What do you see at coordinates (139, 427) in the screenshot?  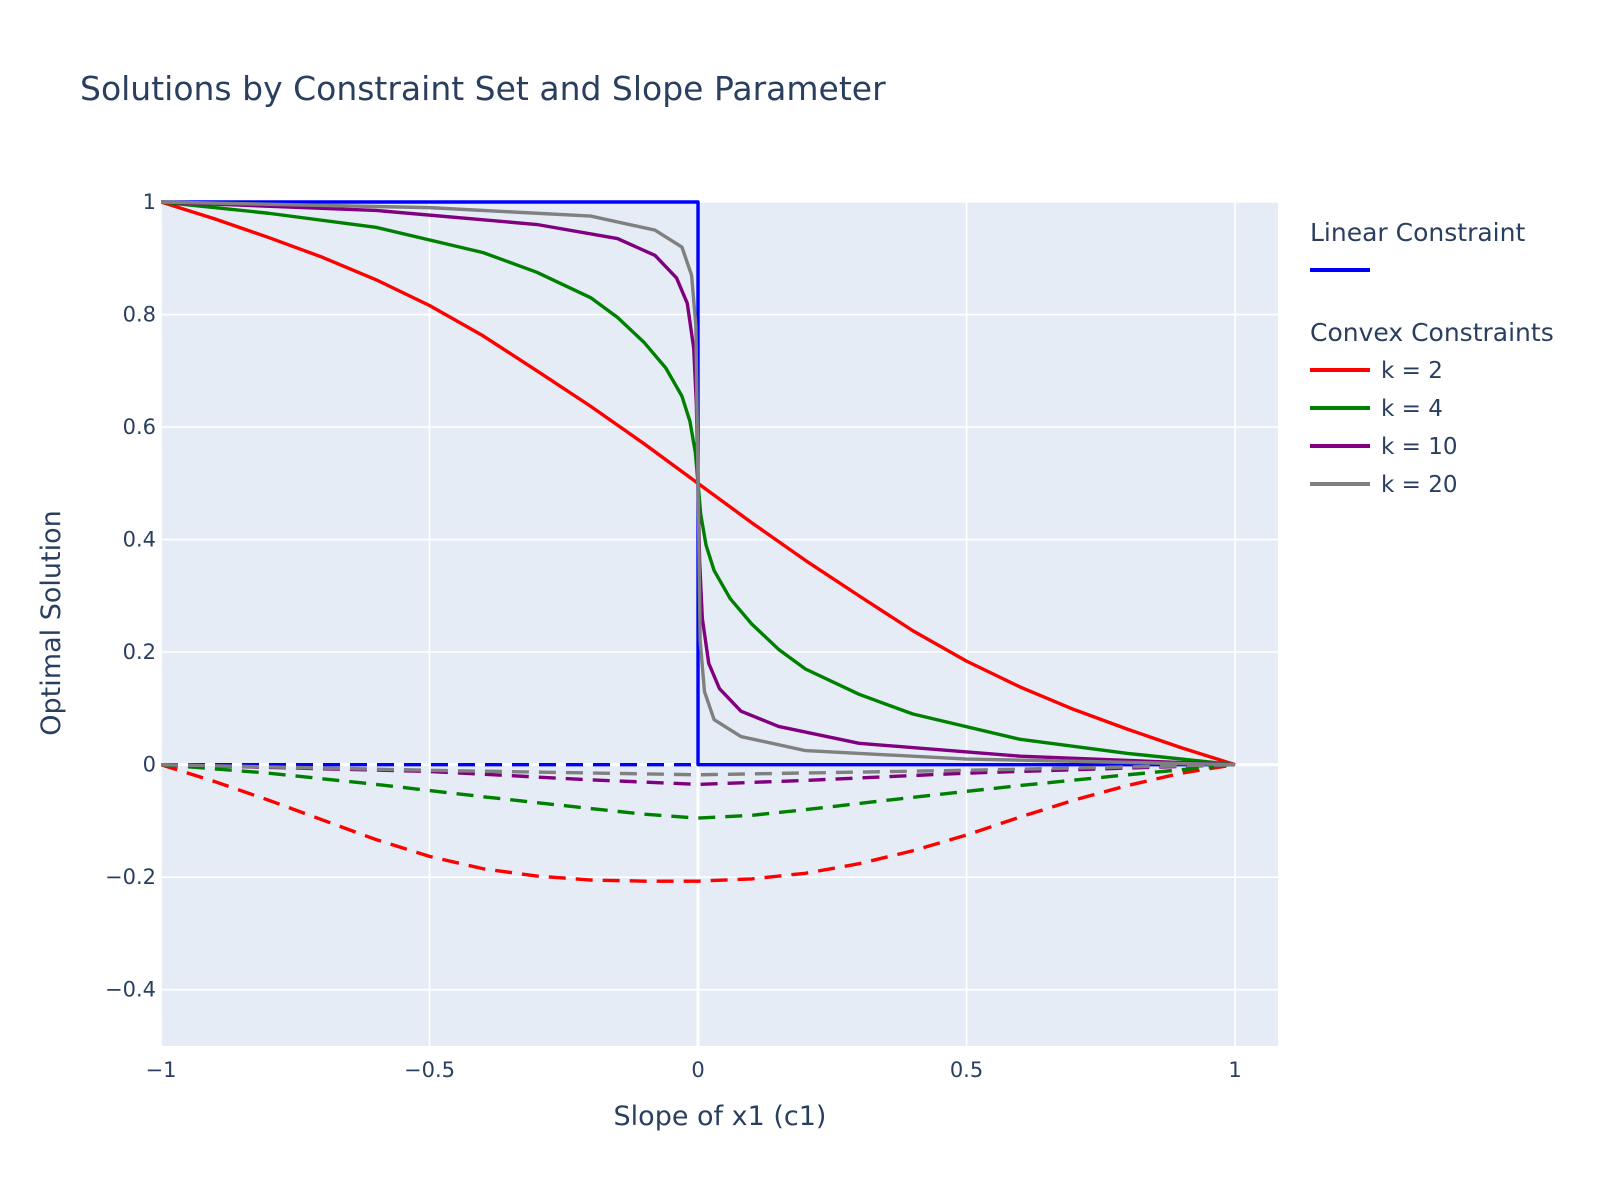 I see `y-tick-label: 0.6` at bounding box center [139, 427].